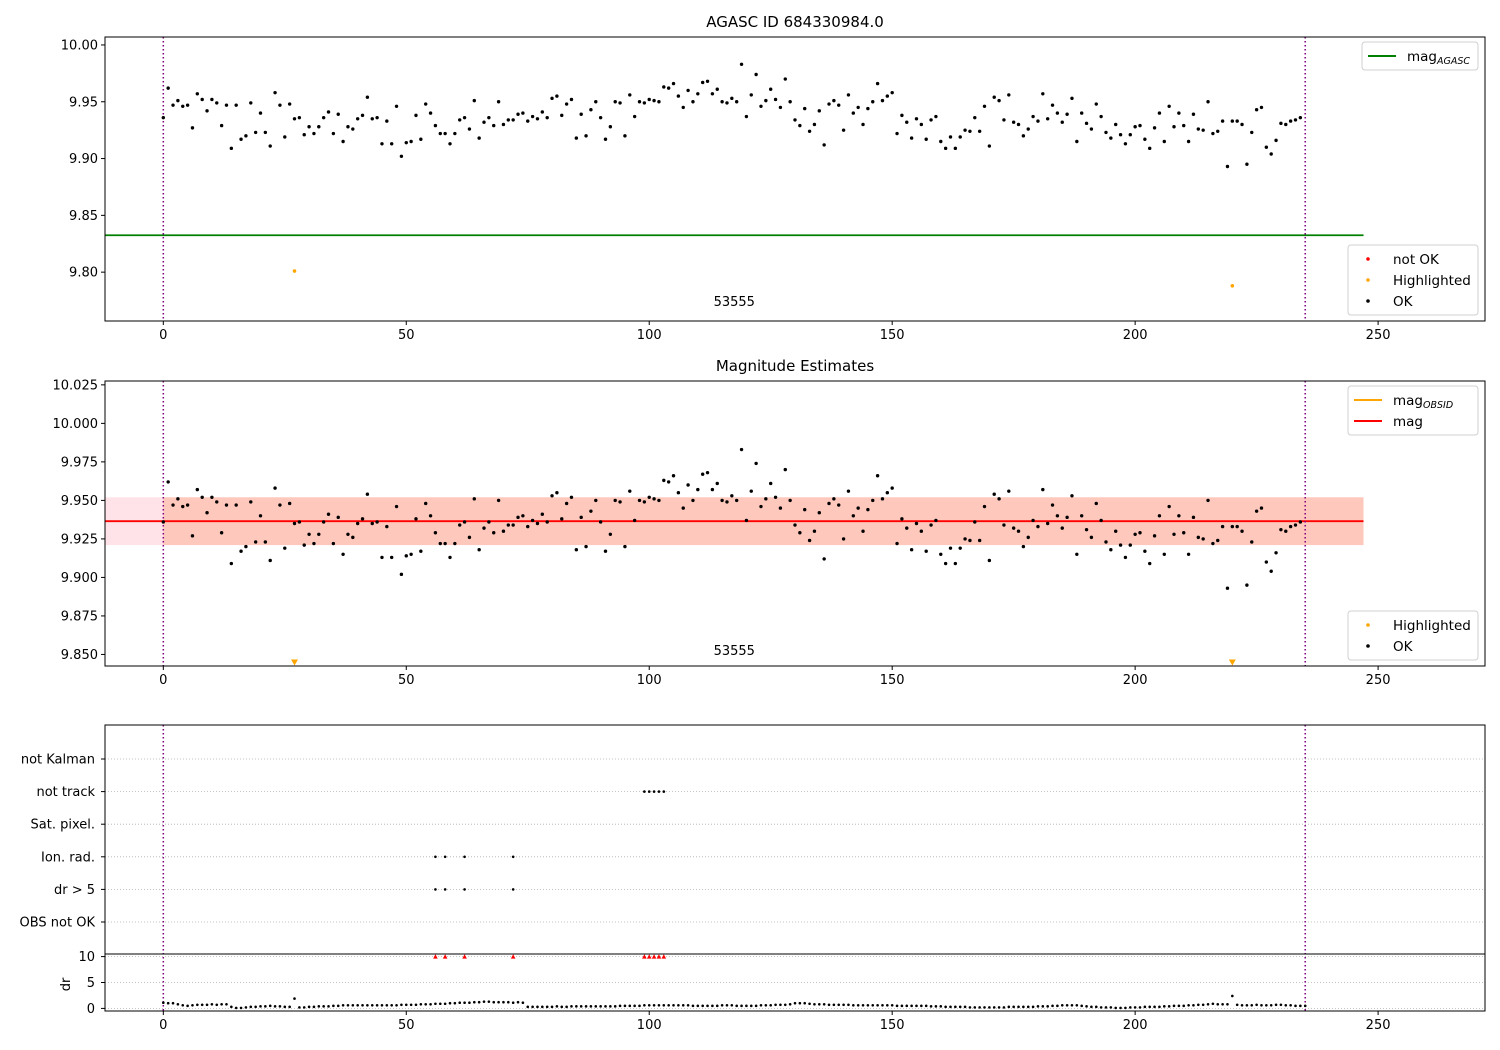  Describe the element at coordinates (1453, 61) in the screenshot. I see `legend-subscript: AGASC` at that location.